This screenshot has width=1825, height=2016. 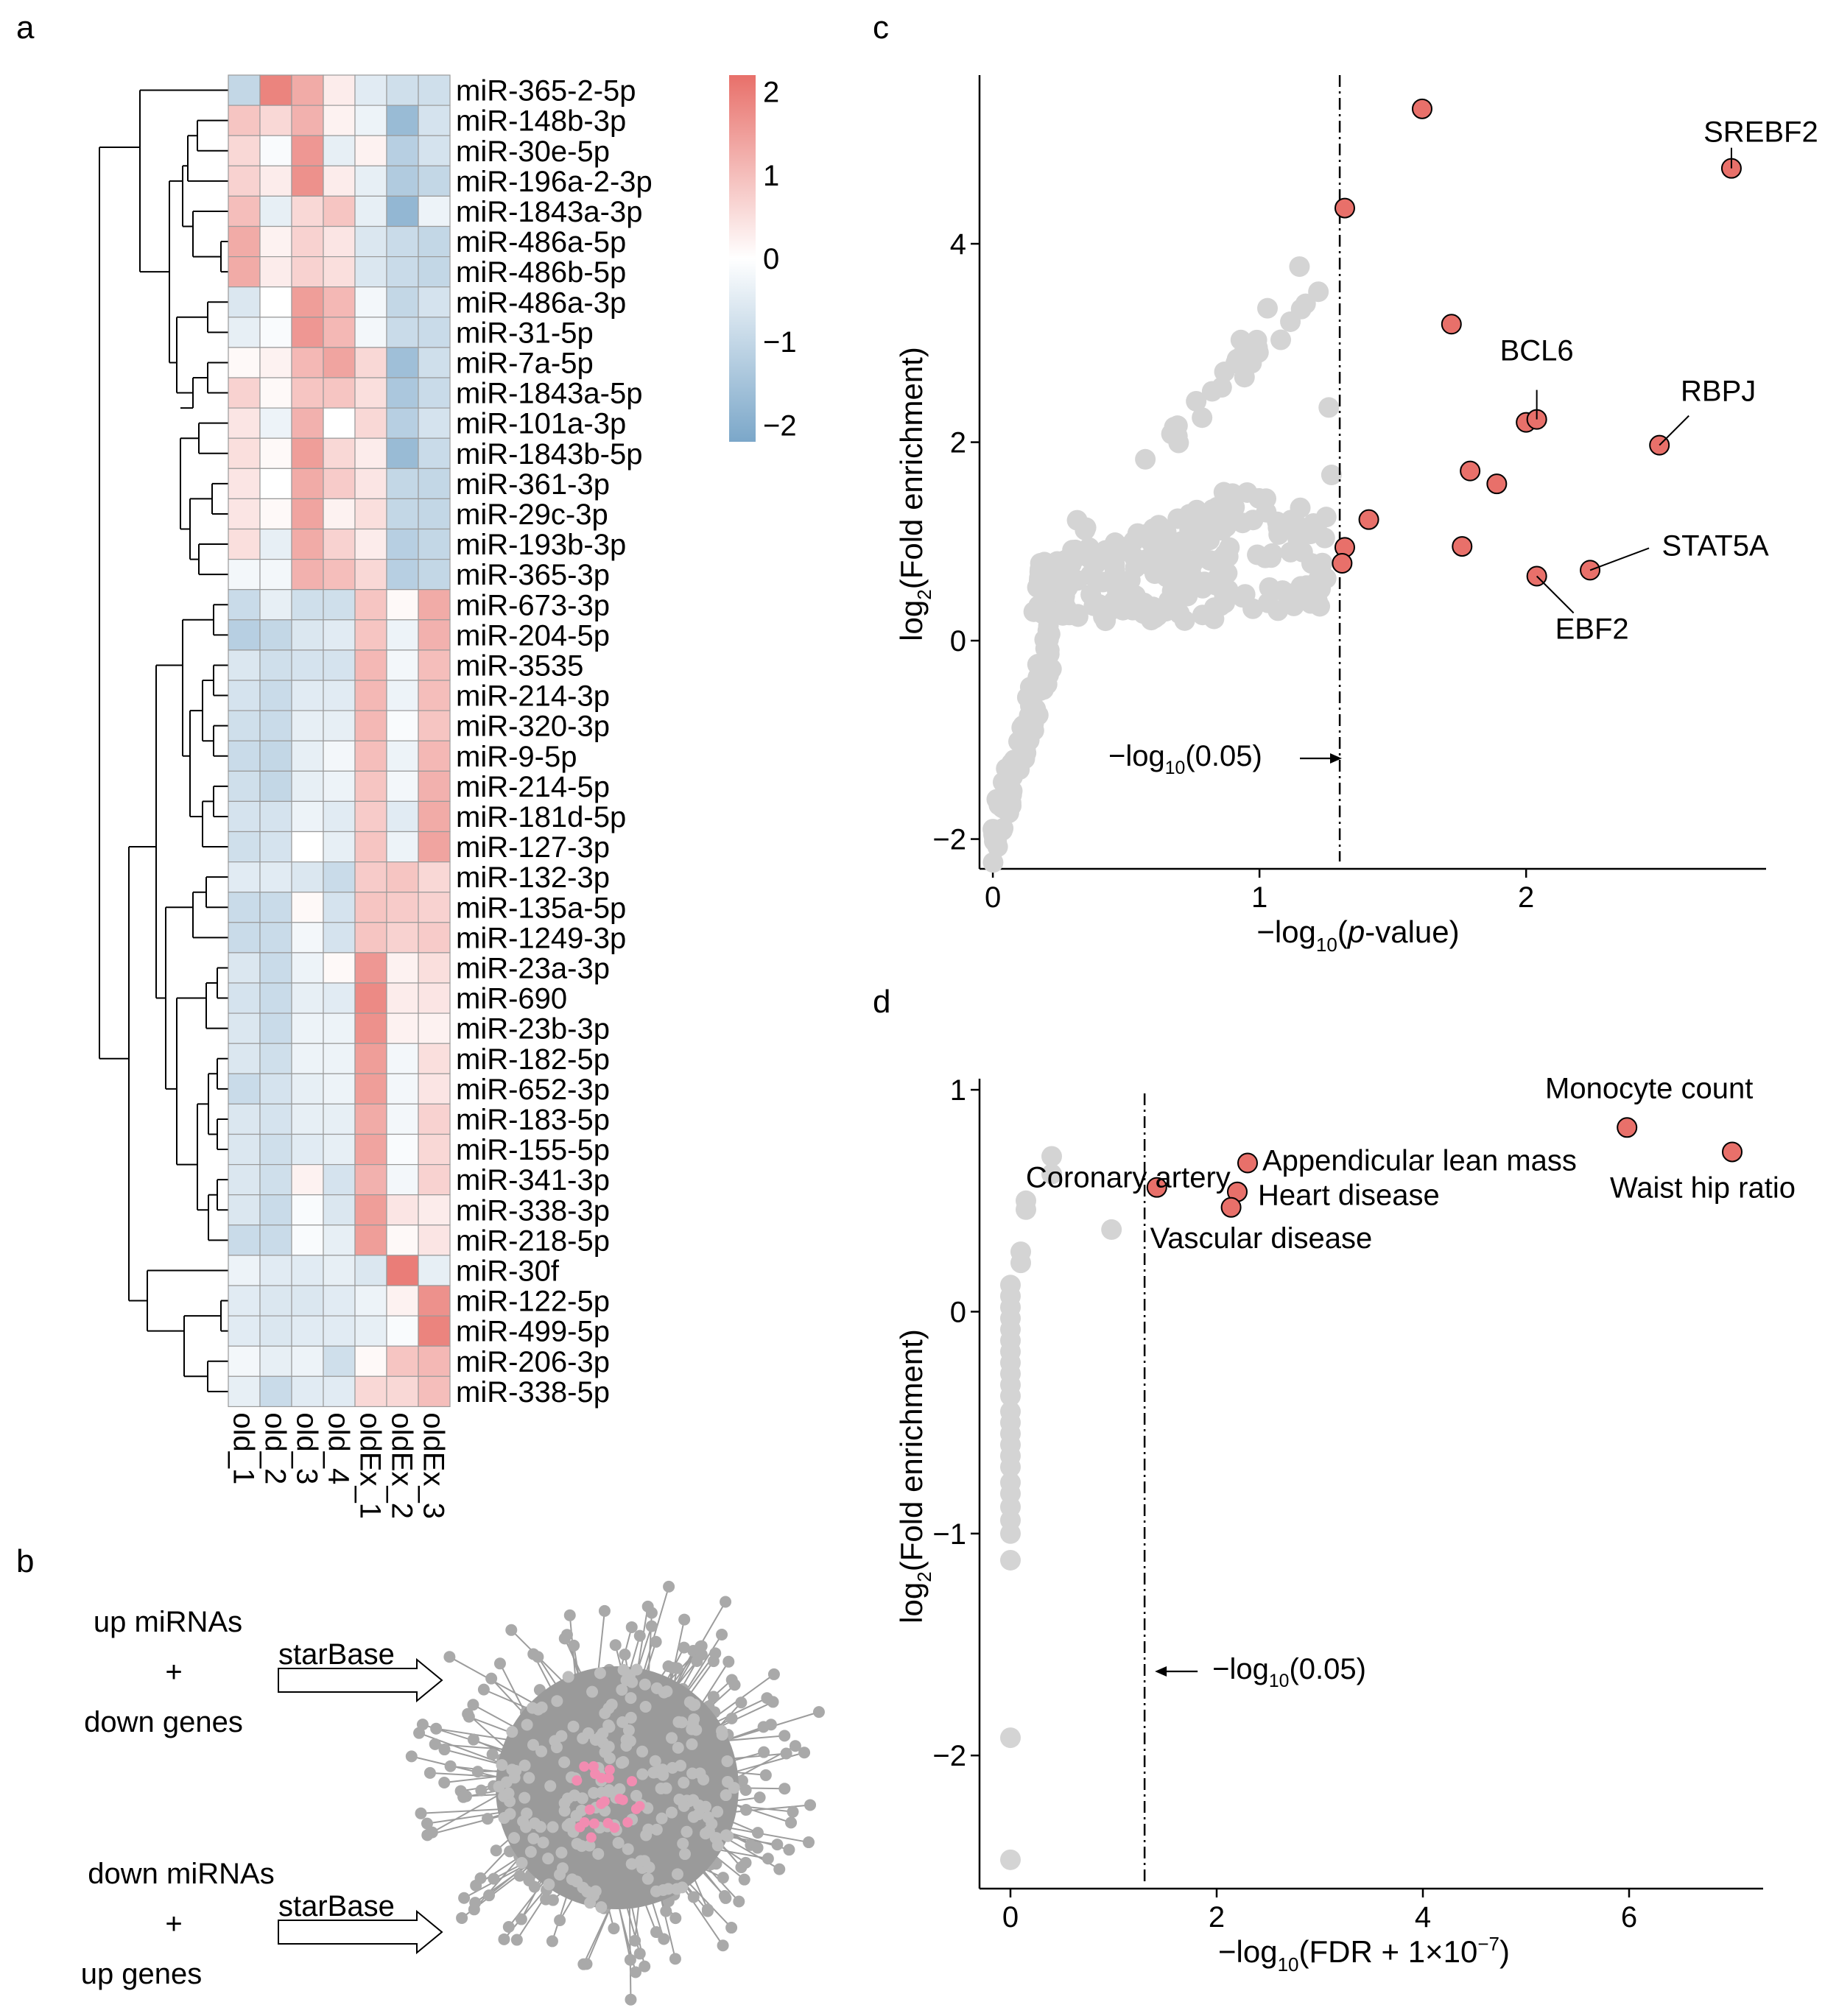 I want to click on threshold-arrowhead, so click(x=1336, y=759).